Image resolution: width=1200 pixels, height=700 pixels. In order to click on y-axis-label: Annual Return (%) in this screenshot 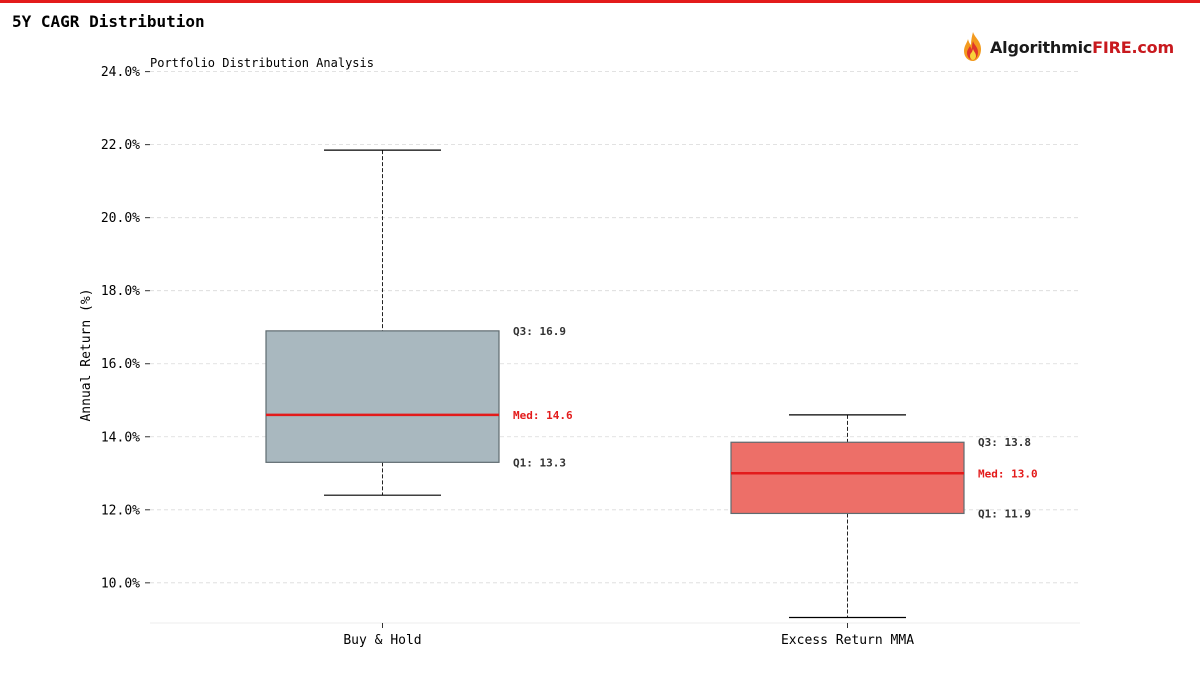, I will do `click(86, 354)`.